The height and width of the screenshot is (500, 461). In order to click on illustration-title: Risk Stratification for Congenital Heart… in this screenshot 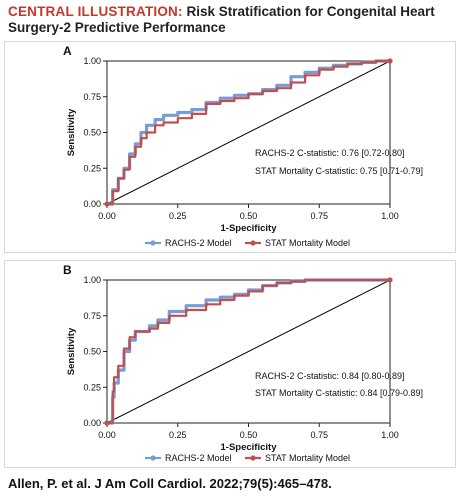, I will do `click(221, 19)`.